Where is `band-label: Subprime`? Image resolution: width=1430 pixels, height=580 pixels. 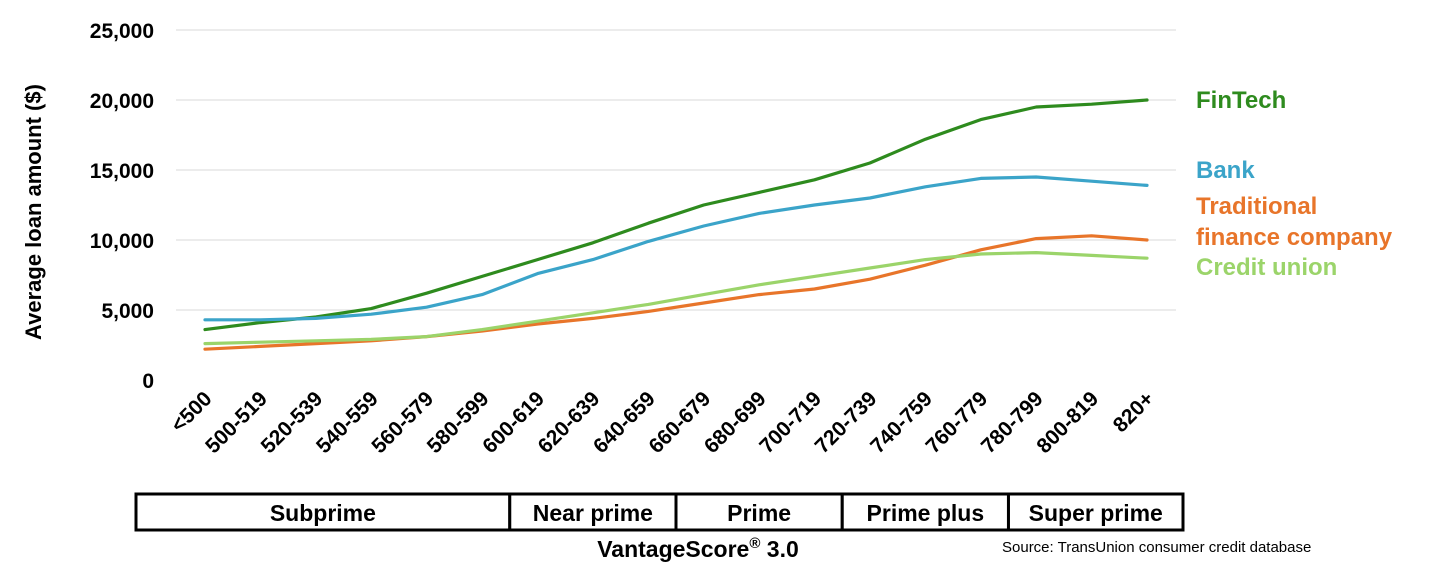
band-label: Subprime is located at coordinates (323, 513).